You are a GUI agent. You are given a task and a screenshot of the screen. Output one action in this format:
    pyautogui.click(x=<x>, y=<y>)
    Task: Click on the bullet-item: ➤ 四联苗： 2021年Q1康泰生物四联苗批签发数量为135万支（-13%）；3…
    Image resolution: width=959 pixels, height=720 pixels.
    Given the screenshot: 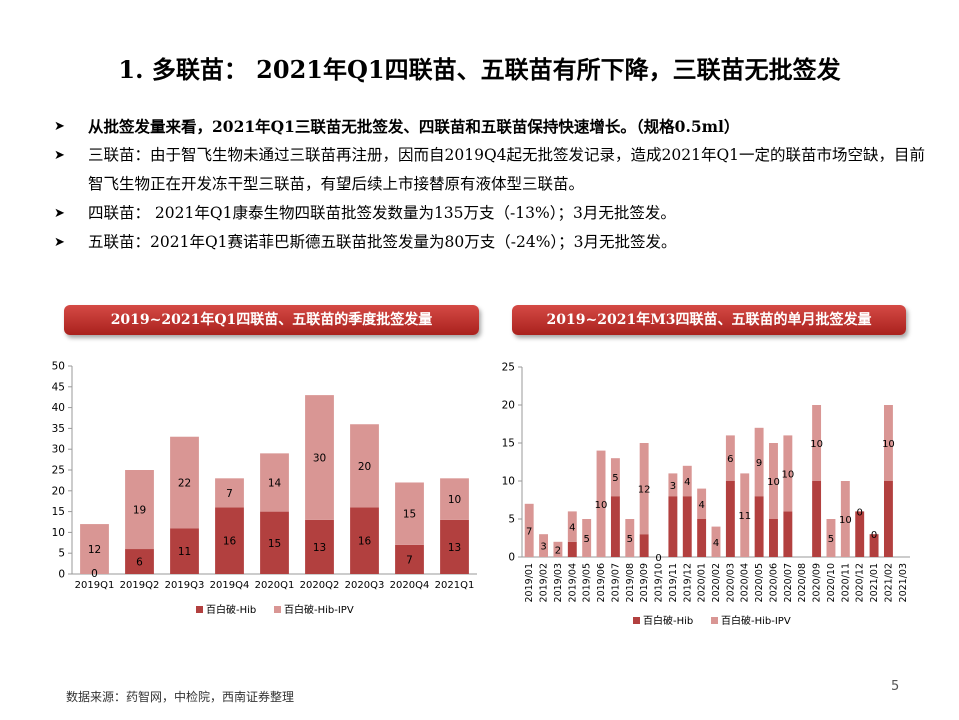 What is the action you would take?
    pyautogui.click(x=492, y=213)
    